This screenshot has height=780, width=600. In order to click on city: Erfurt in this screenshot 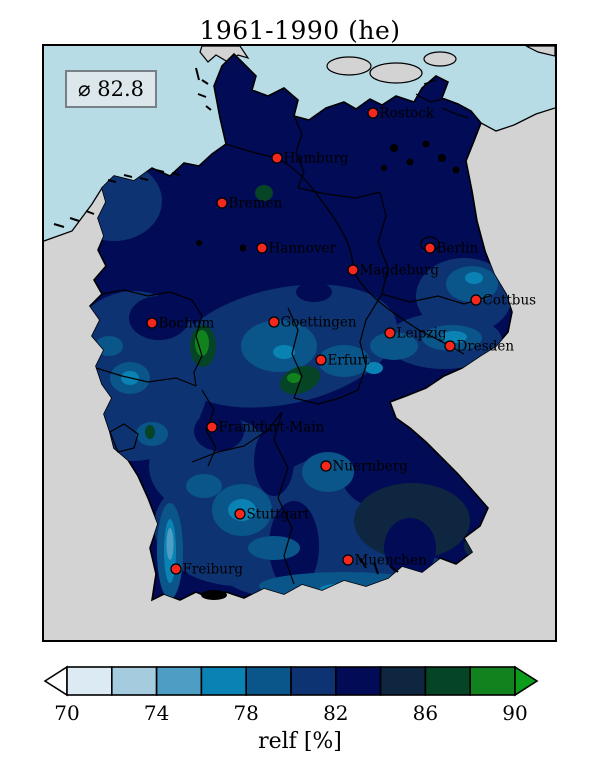, I will do `click(342, 361)`.